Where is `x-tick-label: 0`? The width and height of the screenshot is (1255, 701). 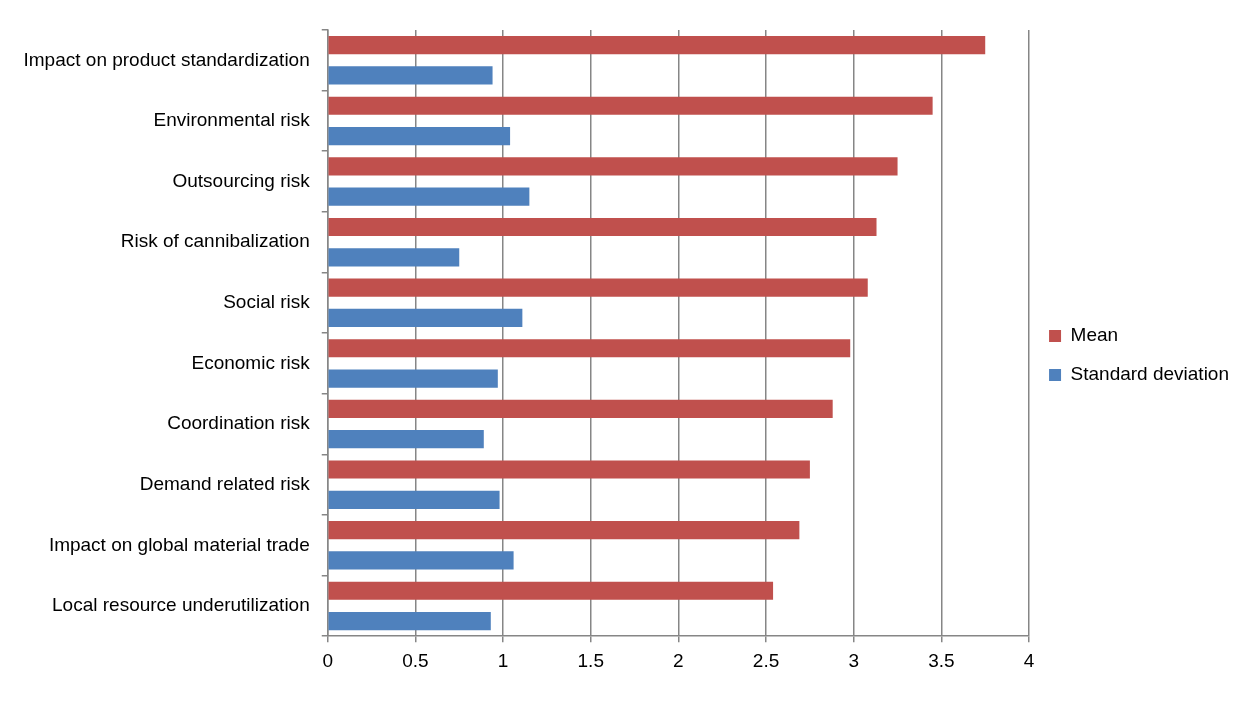
x-tick-label: 0 is located at coordinates (328, 660).